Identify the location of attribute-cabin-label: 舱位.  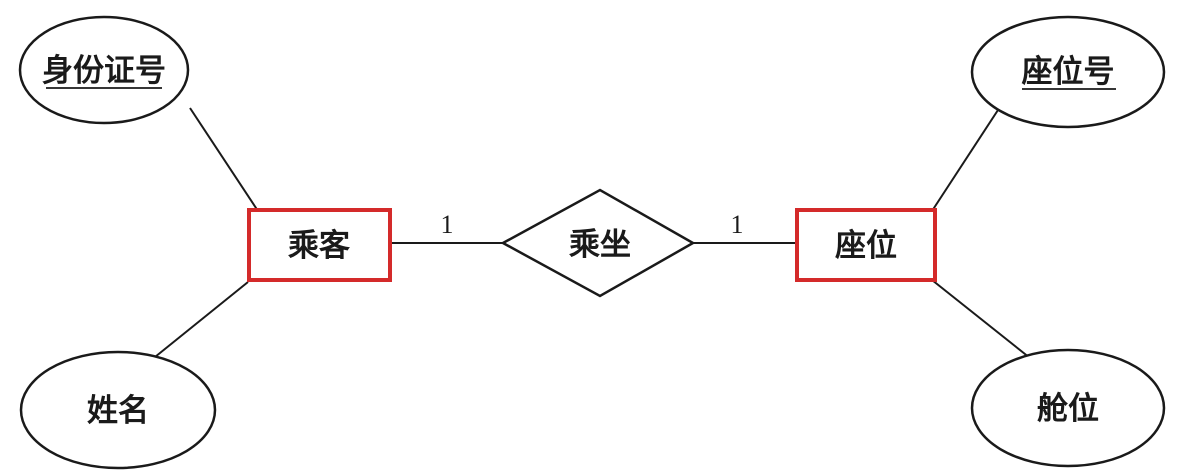
(1068, 409).